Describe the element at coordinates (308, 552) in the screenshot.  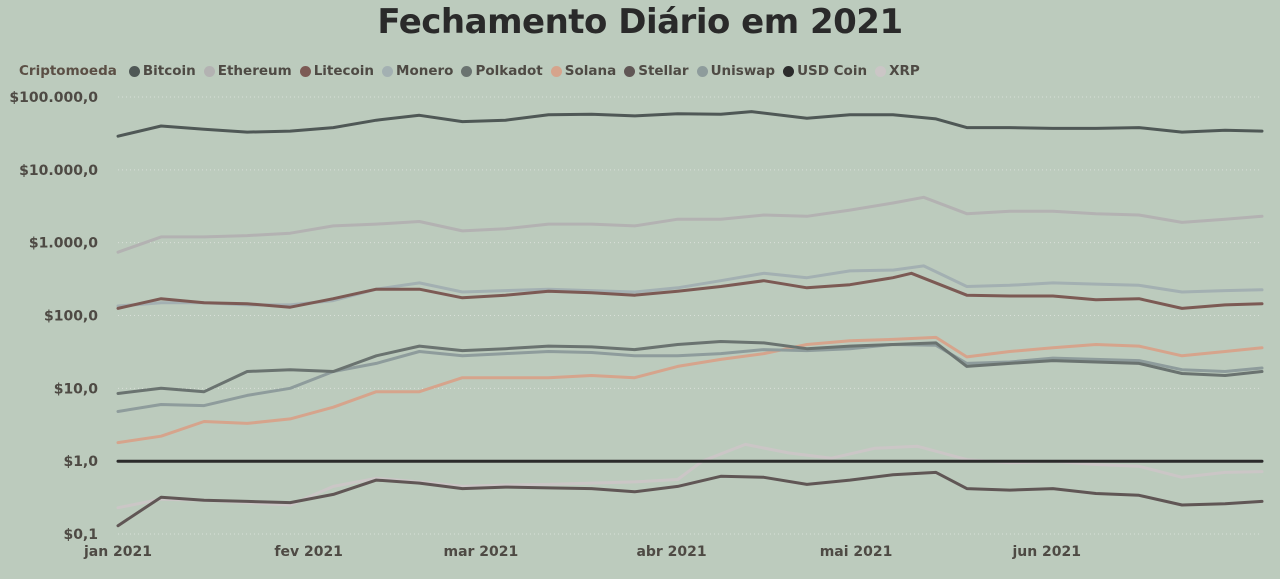
I see `x-tick-label: fev 2021` at that location.